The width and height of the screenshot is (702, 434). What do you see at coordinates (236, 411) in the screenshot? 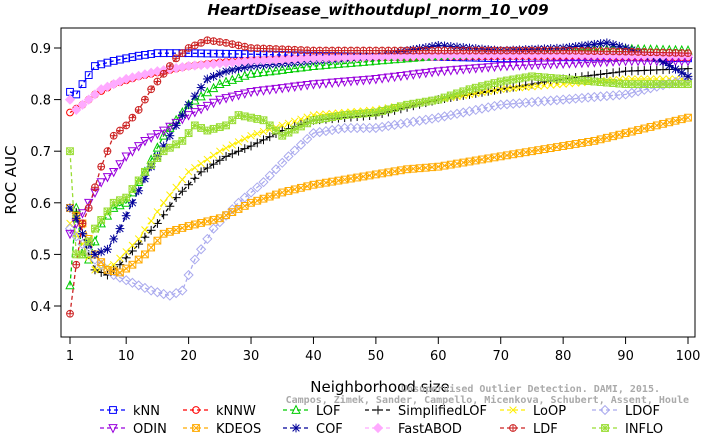
I see `legend-label: kNNW` at bounding box center [236, 411].